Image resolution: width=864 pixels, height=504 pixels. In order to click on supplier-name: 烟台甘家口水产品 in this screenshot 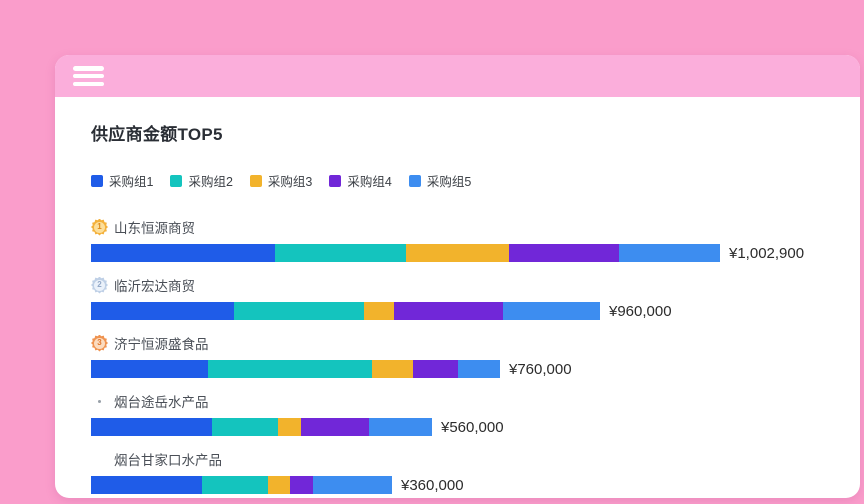, I will do `click(168, 460)`.